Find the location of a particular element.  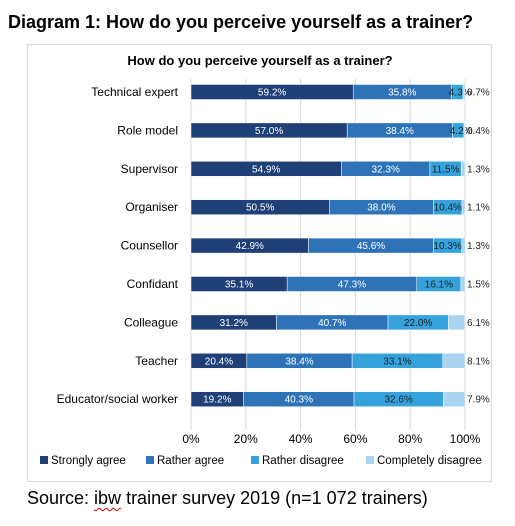

category-label: Organiser is located at coordinates (151, 207).